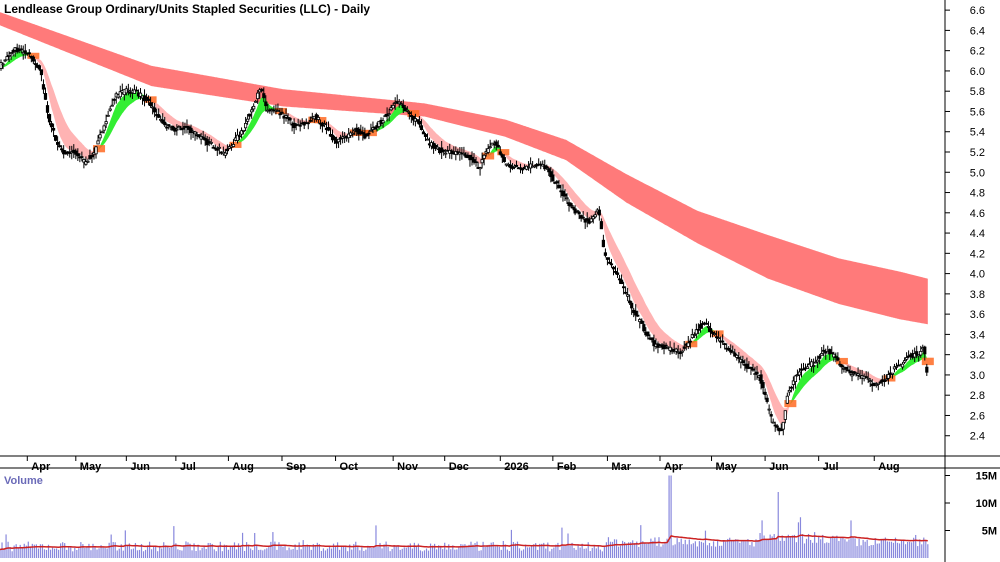 This screenshot has width=1000, height=562. Describe the element at coordinates (23, 481) in the screenshot. I see `volume-panel-label: Volume` at that location.